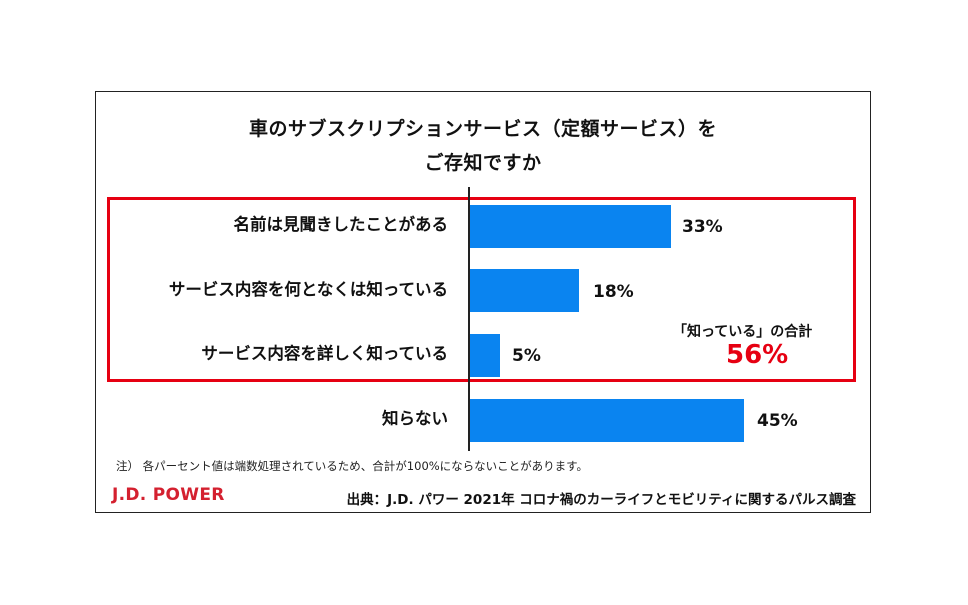 Image resolution: width=968 pixels, height=605 pixels. What do you see at coordinates (526, 356) in the screenshot?
I see `bar-value: 5%` at bounding box center [526, 356].